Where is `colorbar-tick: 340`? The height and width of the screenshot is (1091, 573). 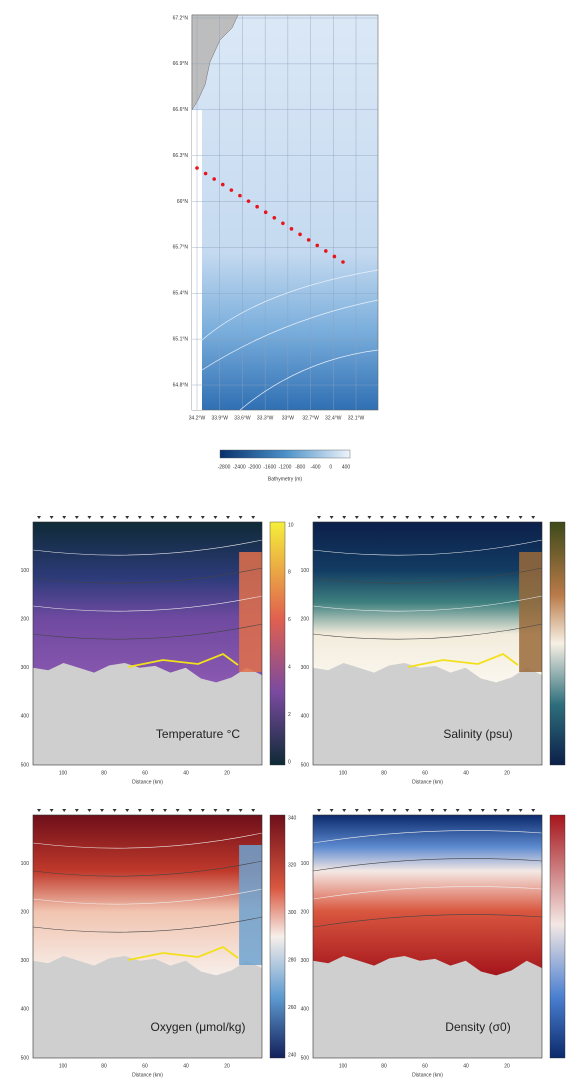 colorbar-tick: 340 is located at coordinates (292, 818).